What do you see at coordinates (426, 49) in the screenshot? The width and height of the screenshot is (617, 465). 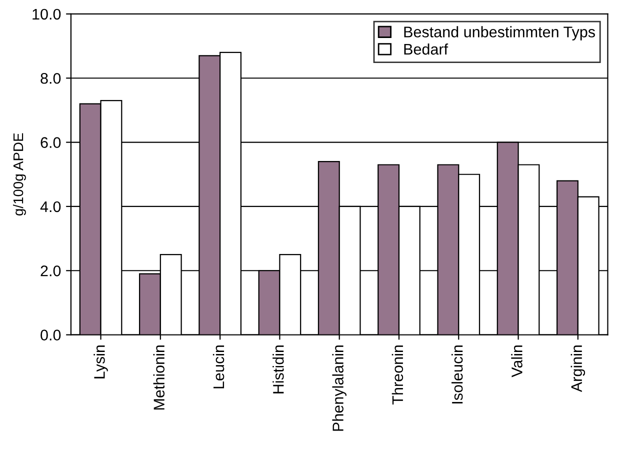 I see `legend-label: Bedarf` at bounding box center [426, 49].